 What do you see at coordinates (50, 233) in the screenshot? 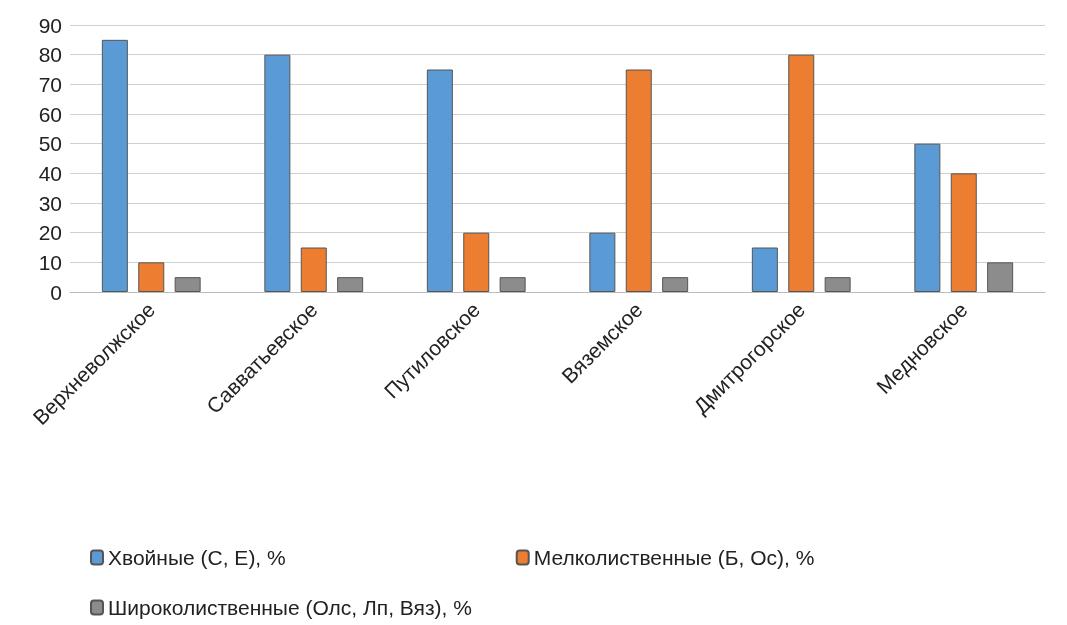
I see `y-tick-label: 20` at bounding box center [50, 233].